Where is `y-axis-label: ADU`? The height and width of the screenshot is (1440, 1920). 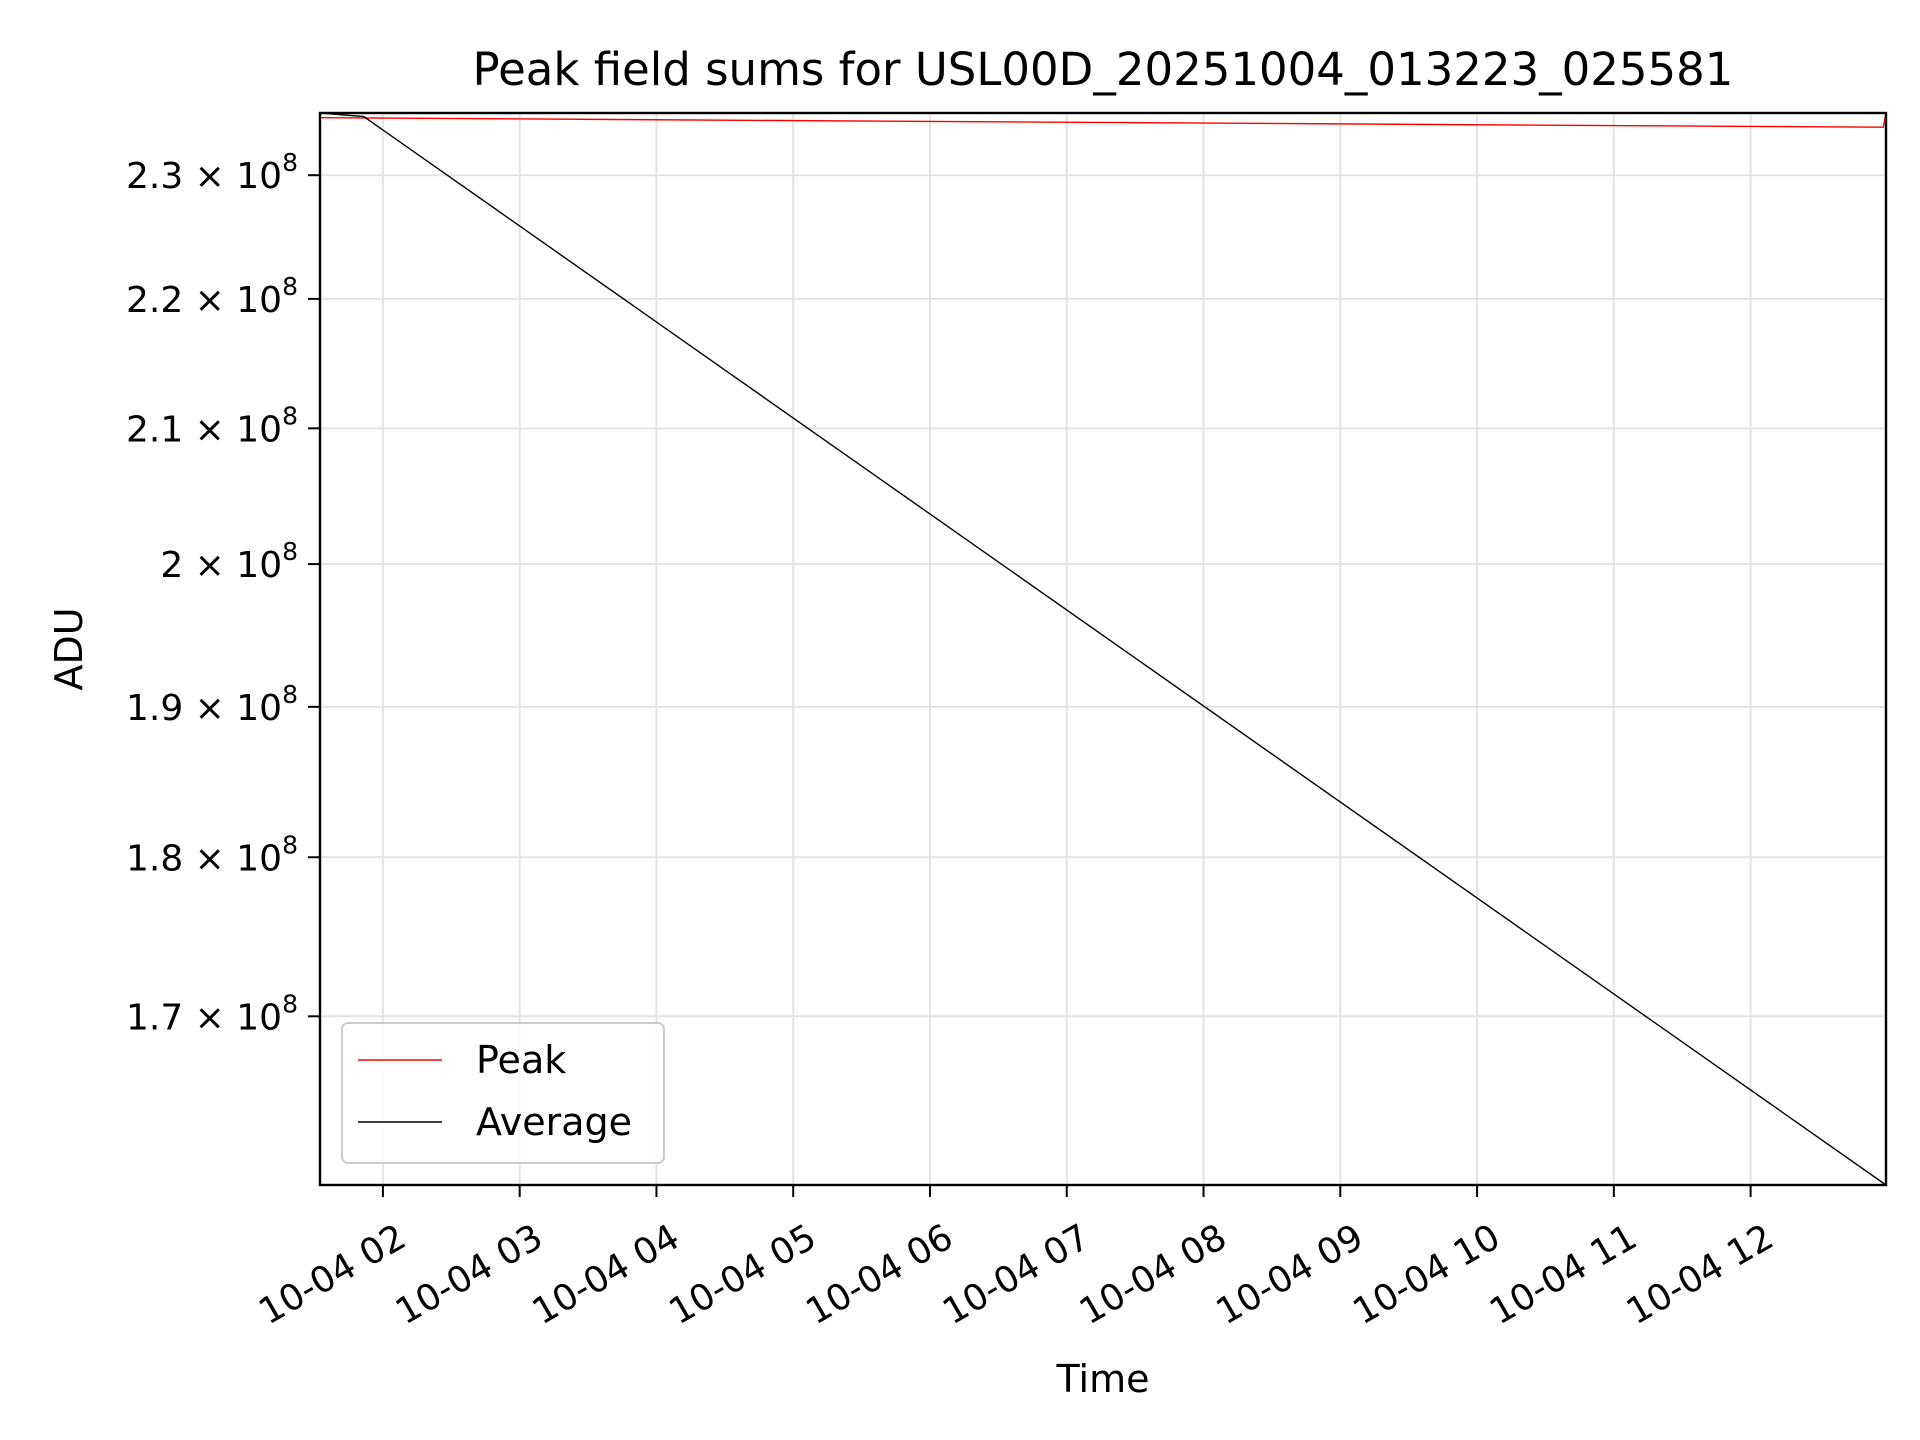 y-axis-label: ADU is located at coordinates (69, 648).